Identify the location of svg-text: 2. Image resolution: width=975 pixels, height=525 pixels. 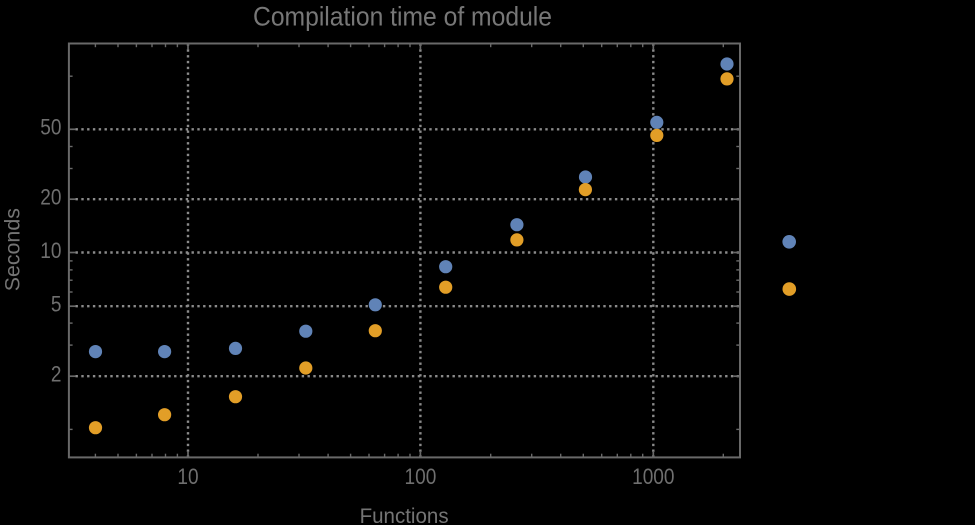
(56, 374).